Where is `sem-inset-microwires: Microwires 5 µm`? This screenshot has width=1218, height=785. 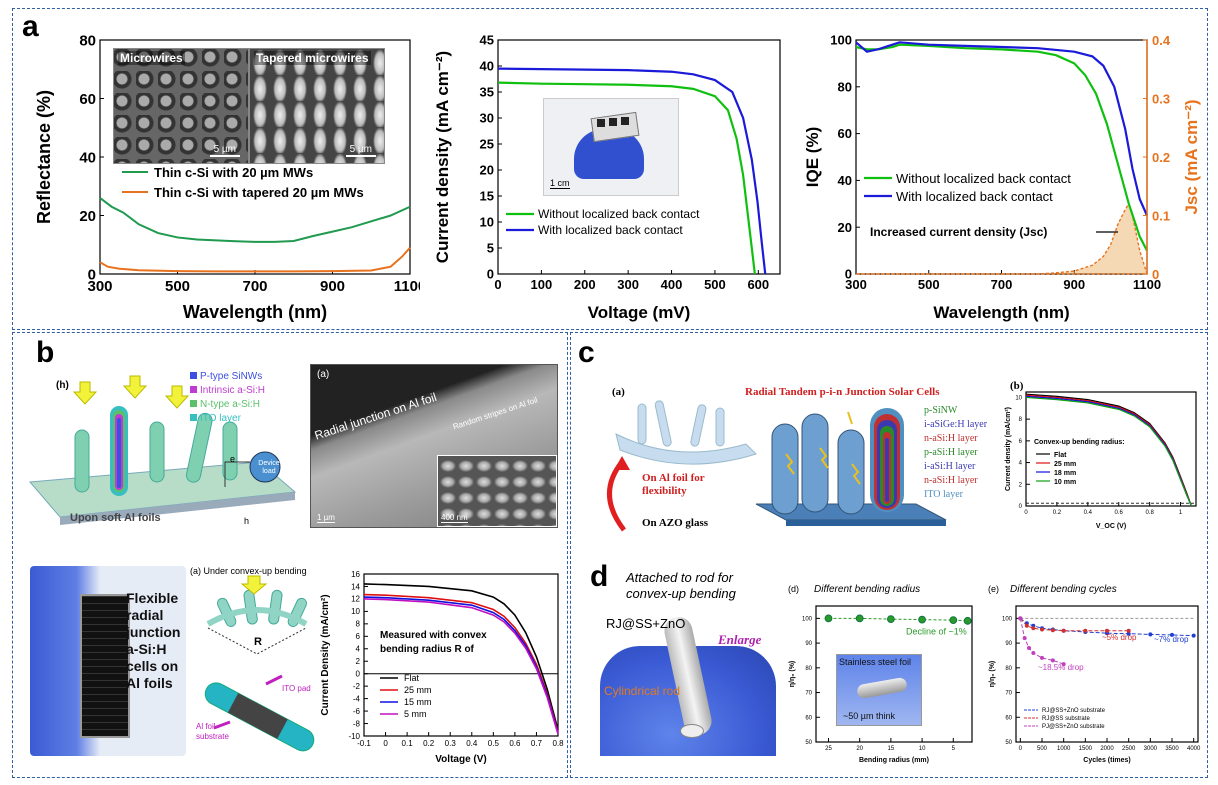
sem-inset-microwires: Microwires 5 µm is located at coordinates (181, 106).